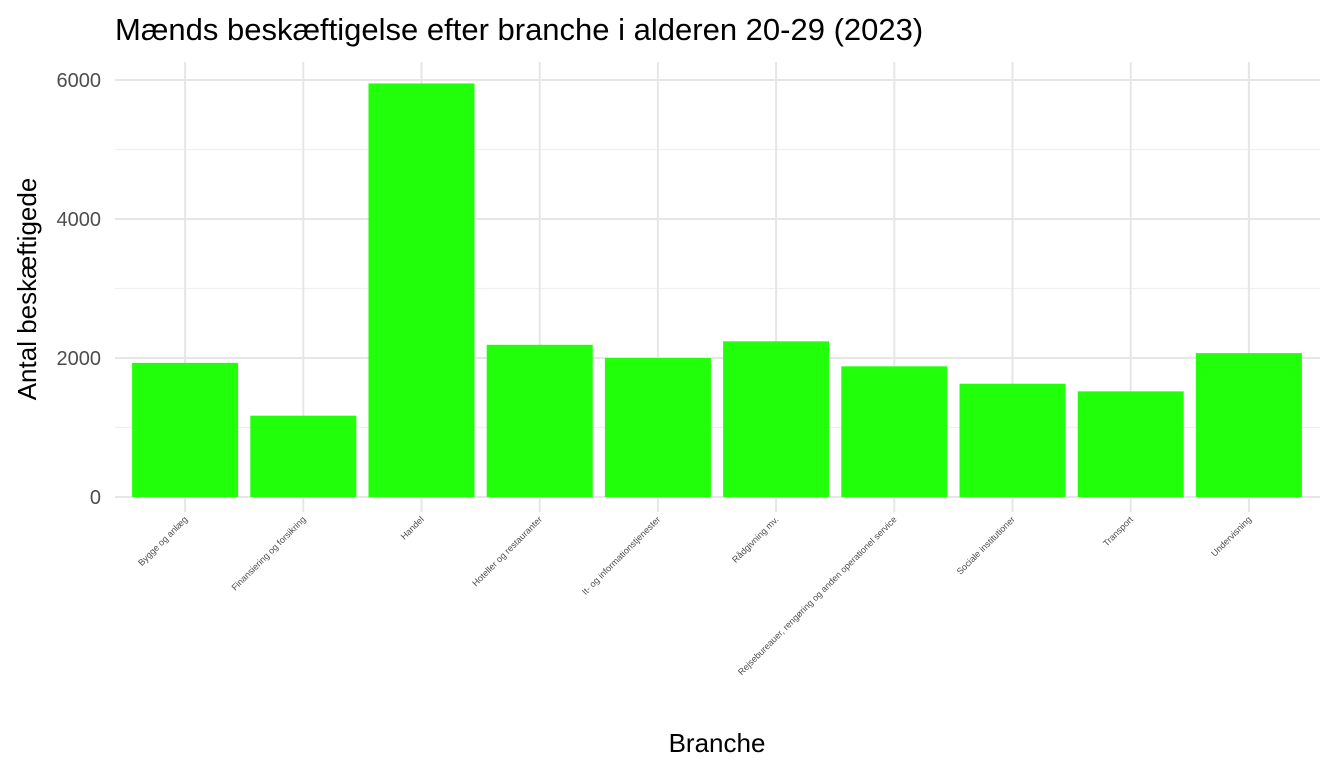 This screenshot has height=772, width=1334. Describe the element at coordinates (986, 545) in the screenshot. I see `x-tick-label: Sociale institutioner` at that location.